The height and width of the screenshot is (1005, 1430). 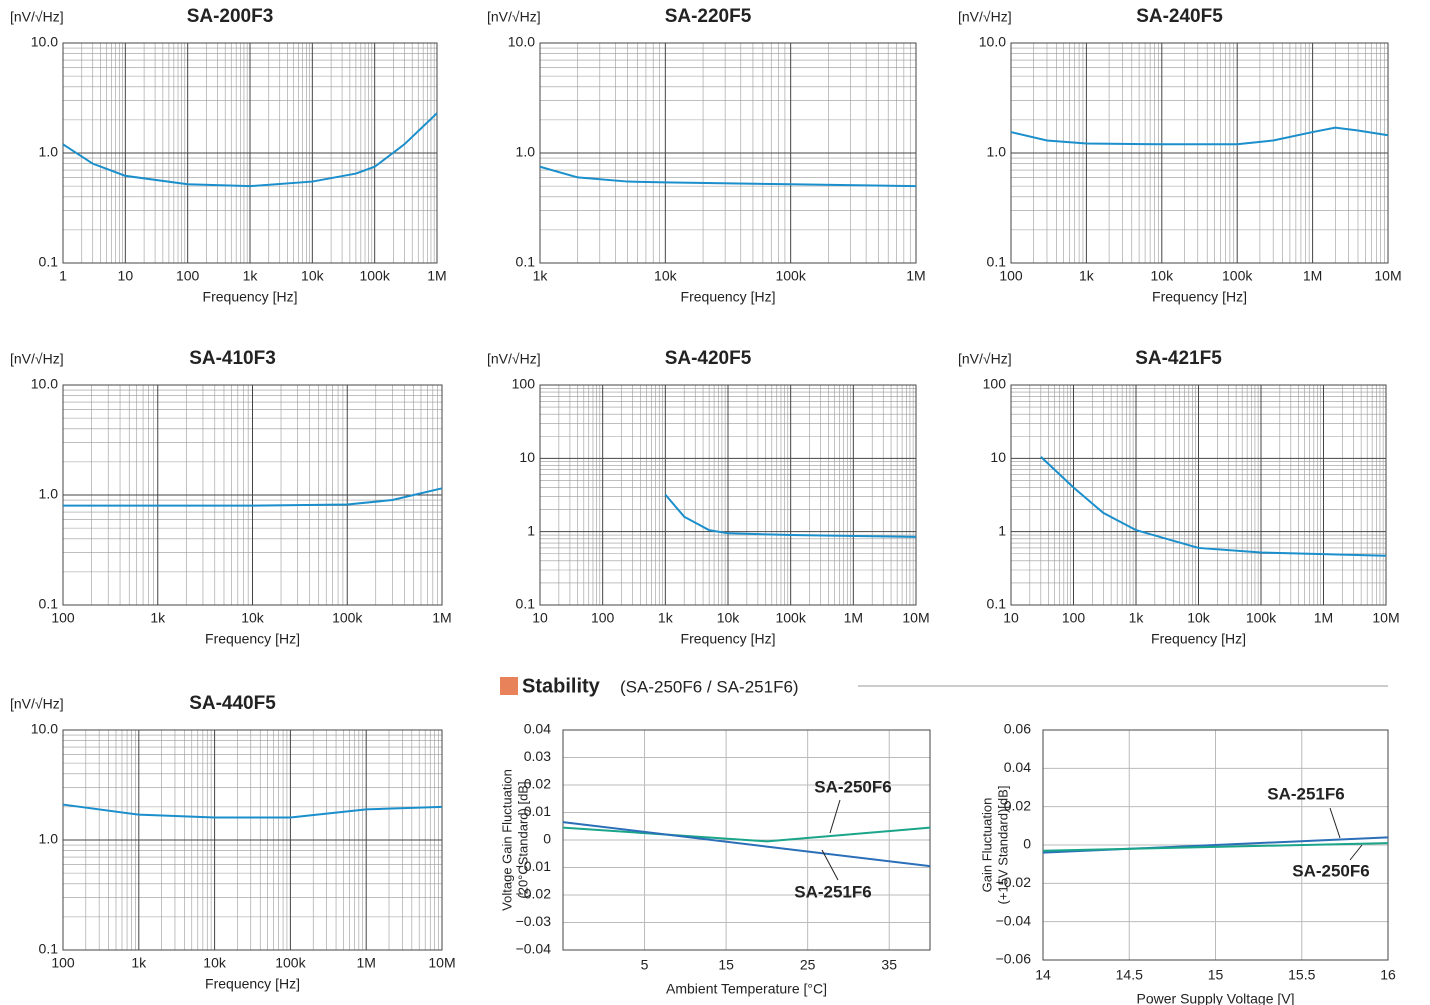 I want to click on y-tick-label: −0.04, so click(x=1014, y=920).